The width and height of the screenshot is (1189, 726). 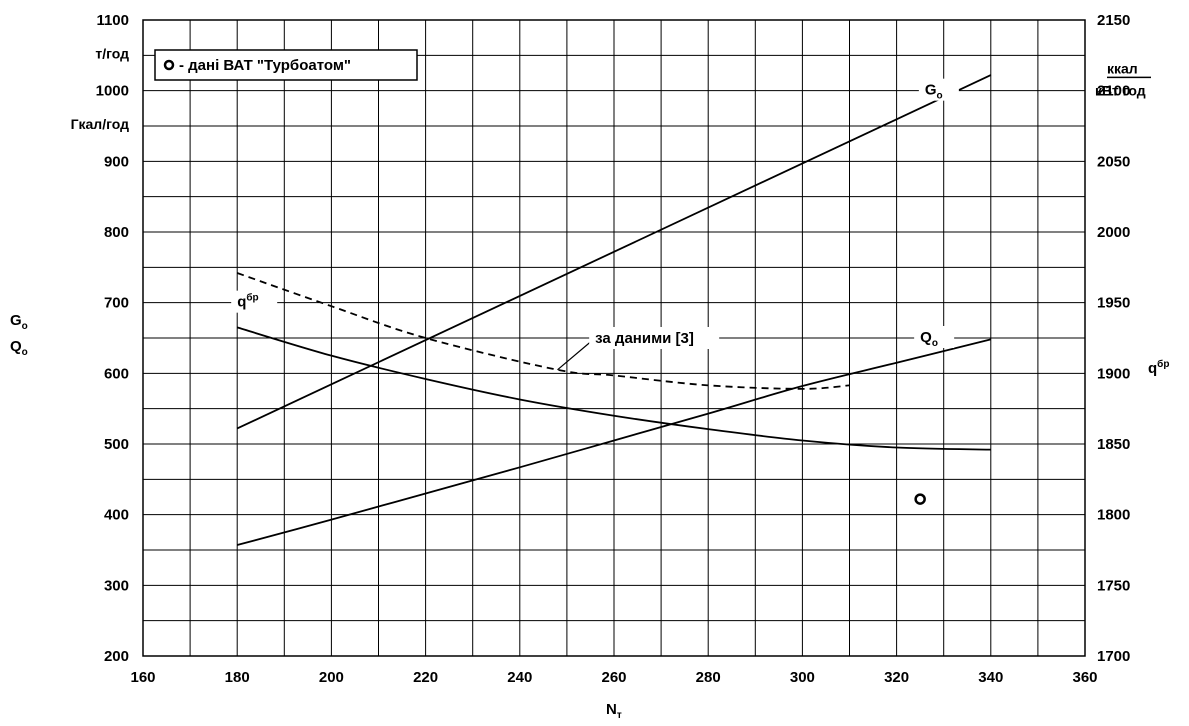 I want to click on y-left-unit-label: Гкал/год, so click(x=100, y=124).